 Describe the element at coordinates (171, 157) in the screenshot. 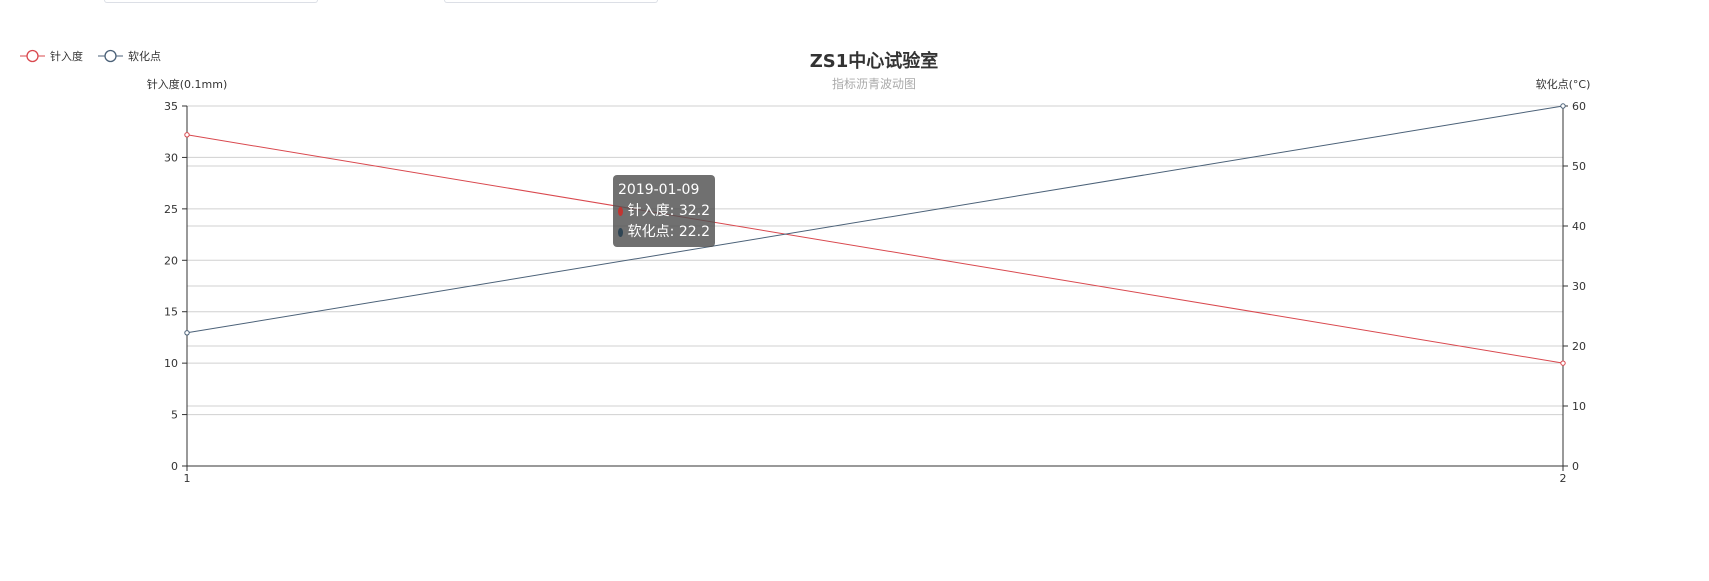

I see `y-left-tick-label: 30` at that location.